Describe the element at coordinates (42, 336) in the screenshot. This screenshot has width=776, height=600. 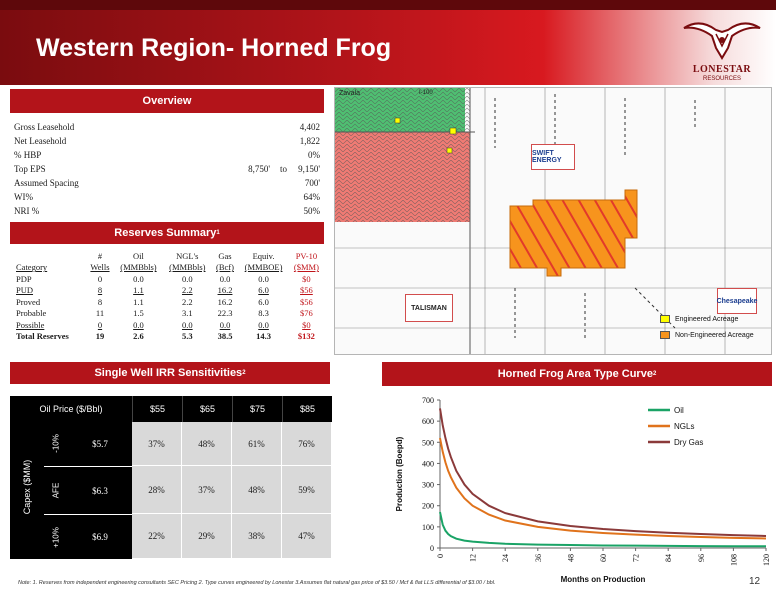
I see `reserves-cell: Total Reserves` at that location.